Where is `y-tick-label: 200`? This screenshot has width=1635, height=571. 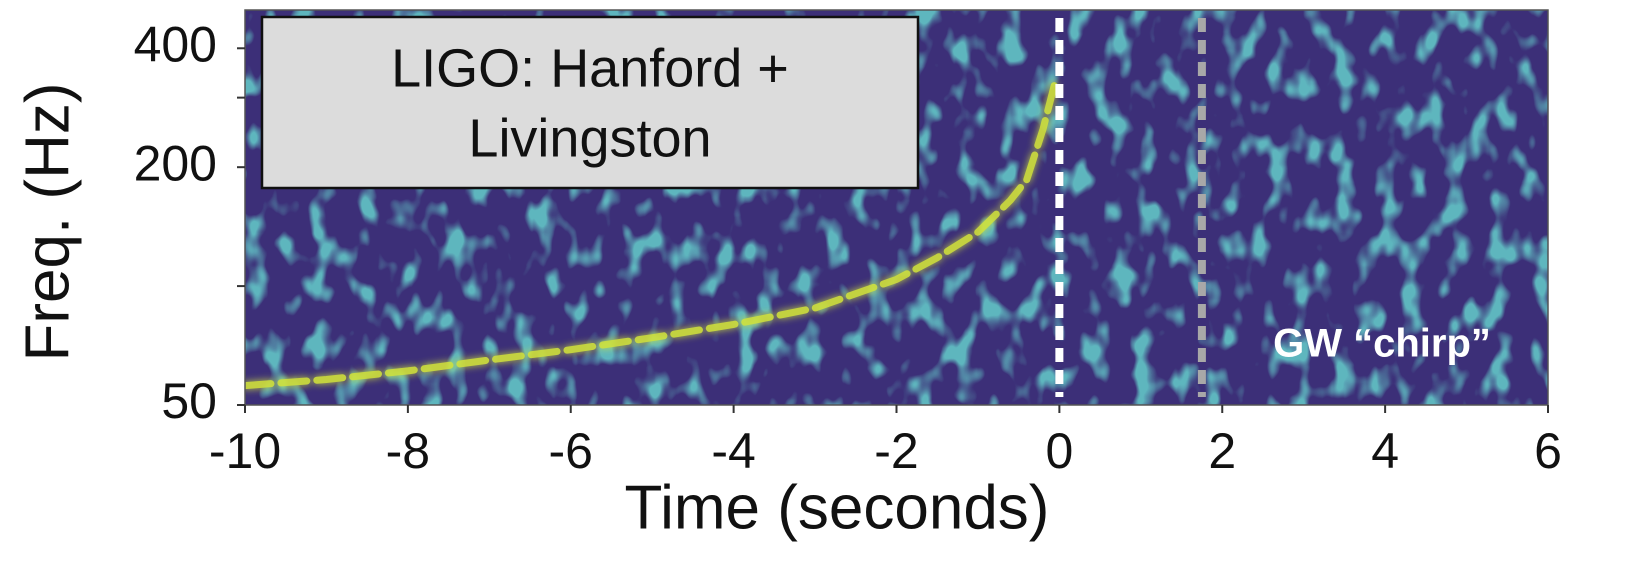
y-tick-label: 200 is located at coordinates (175, 163).